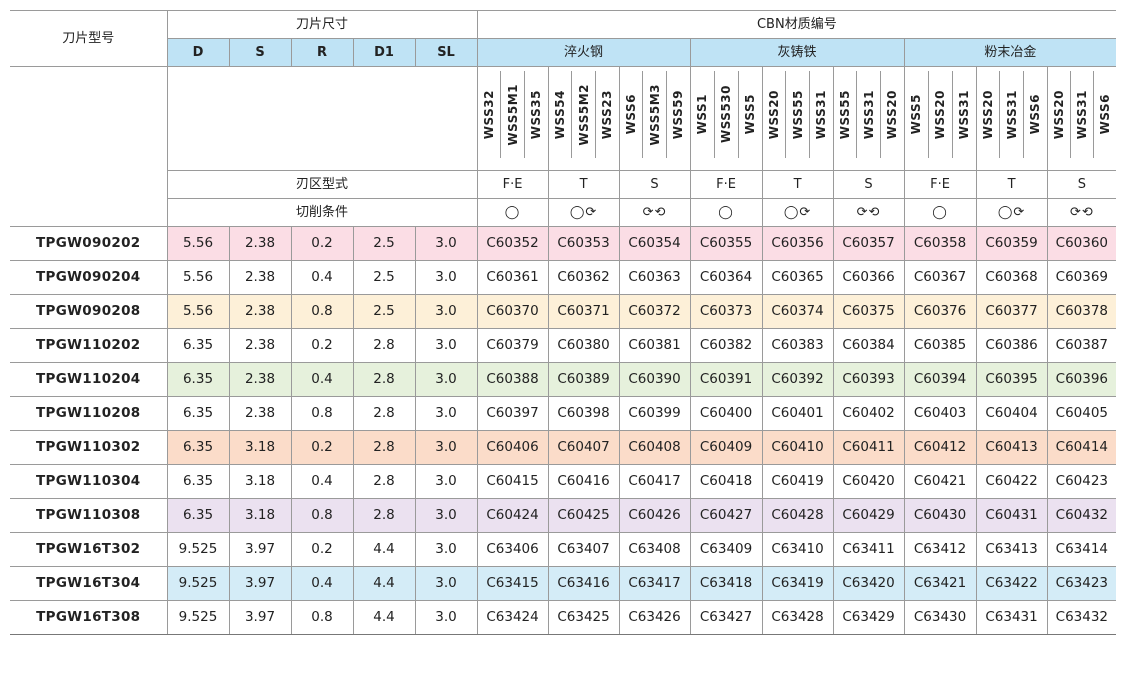 This screenshot has height=677, width=1125. Describe the element at coordinates (726, 379) in the screenshot. I see `cbn-code-cell: C60391` at that location.